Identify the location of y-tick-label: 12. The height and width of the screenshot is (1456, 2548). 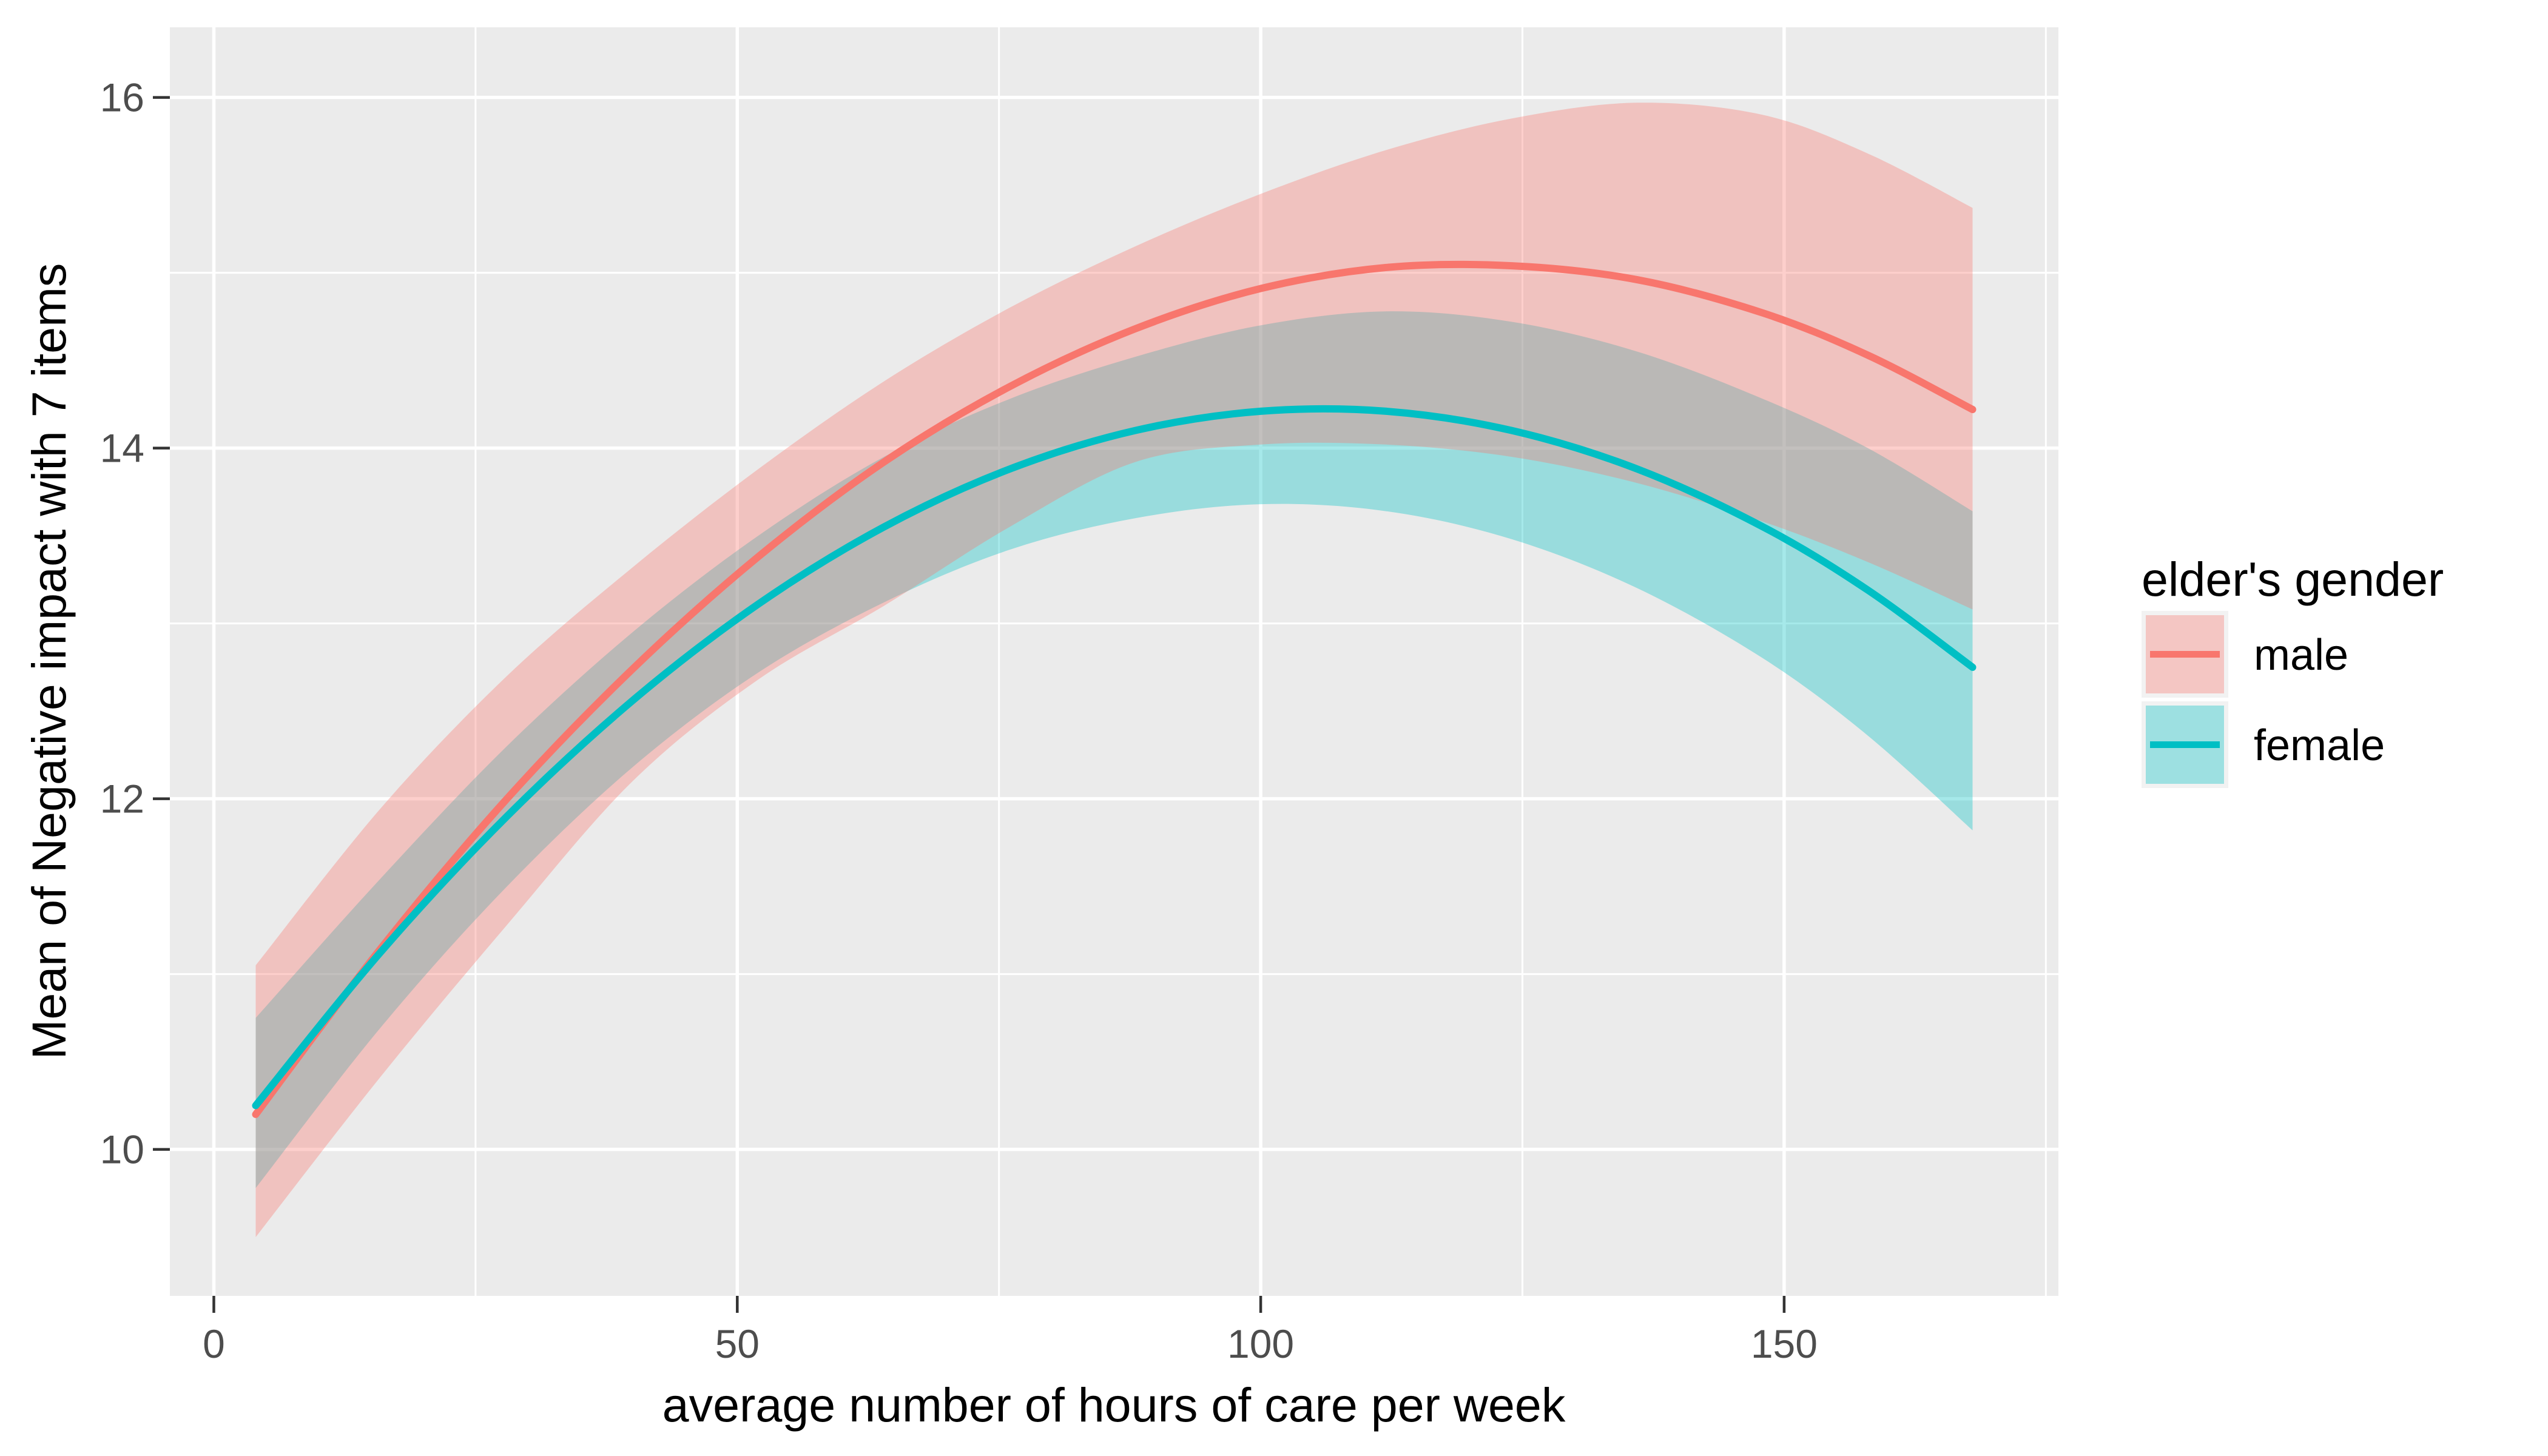
(122, 799).